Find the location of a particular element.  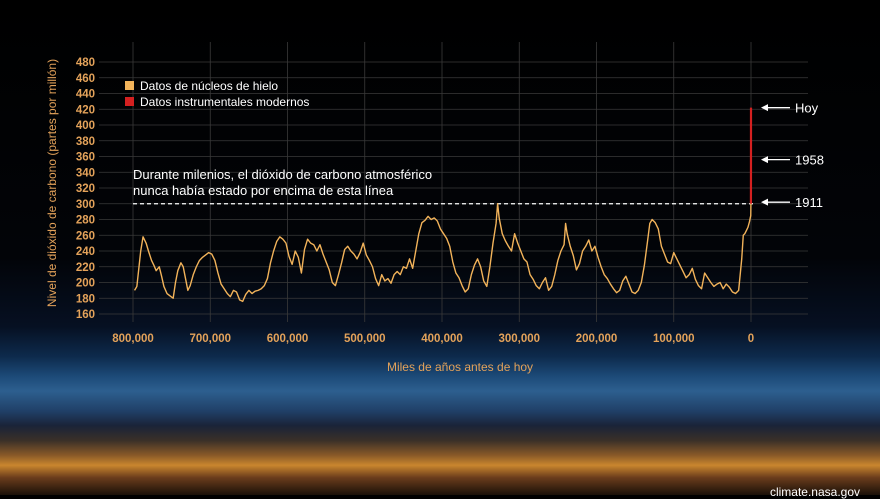

marker-label-Hoy: Hoy is located at coordinates (807, 108).